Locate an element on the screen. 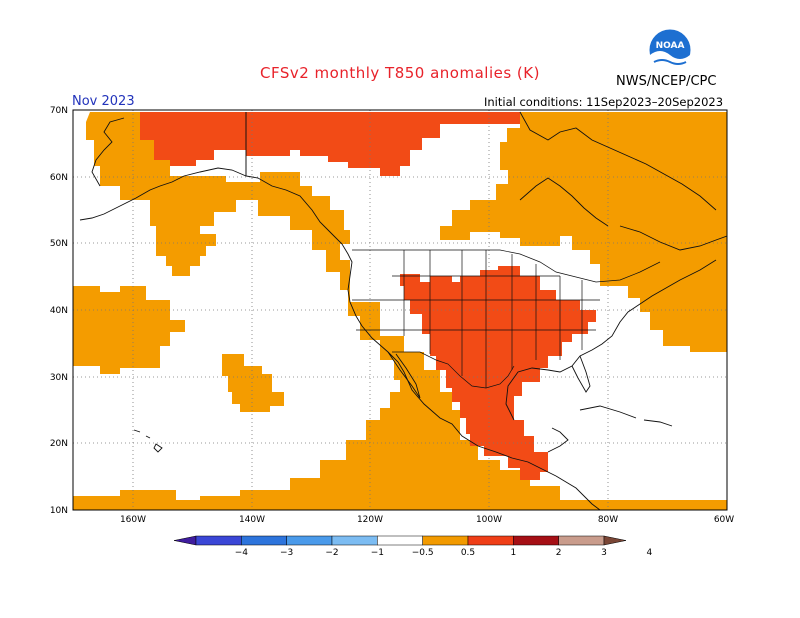 The width and height of the screenshot is (800, 618). initial-conditions: Initial conditions: 11Sep2023–20Sep2023 is located at coordinates (604, 102).